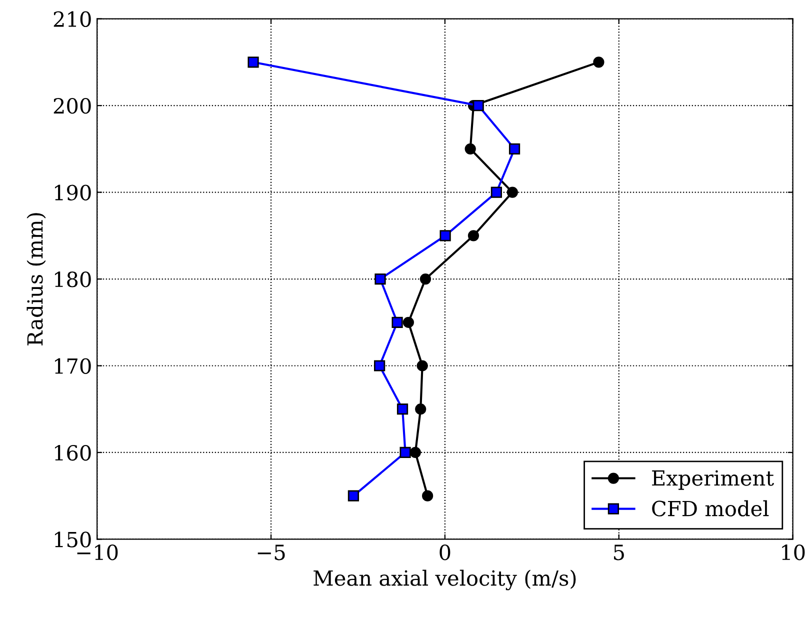 The width and height of the screenshot is (809, 627). Describe the element at coordinates (445, 580) in the screenshot. I see `x-axis-title: Mean axial velocity (m/s)` at that location.